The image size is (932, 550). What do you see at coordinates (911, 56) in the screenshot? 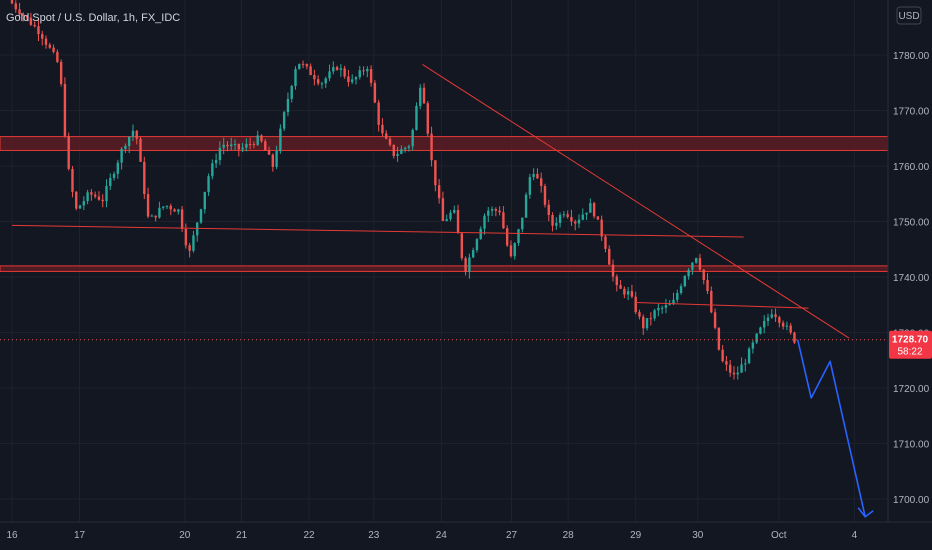
I see `y-tick-label: 1780.00` at bounding box center [911, 56].